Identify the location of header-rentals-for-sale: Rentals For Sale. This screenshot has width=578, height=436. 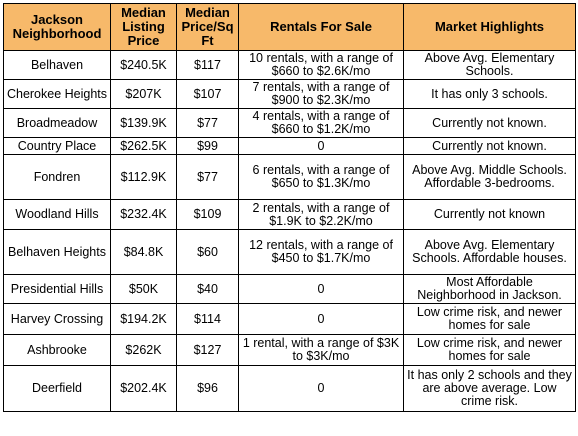
(321, 27).